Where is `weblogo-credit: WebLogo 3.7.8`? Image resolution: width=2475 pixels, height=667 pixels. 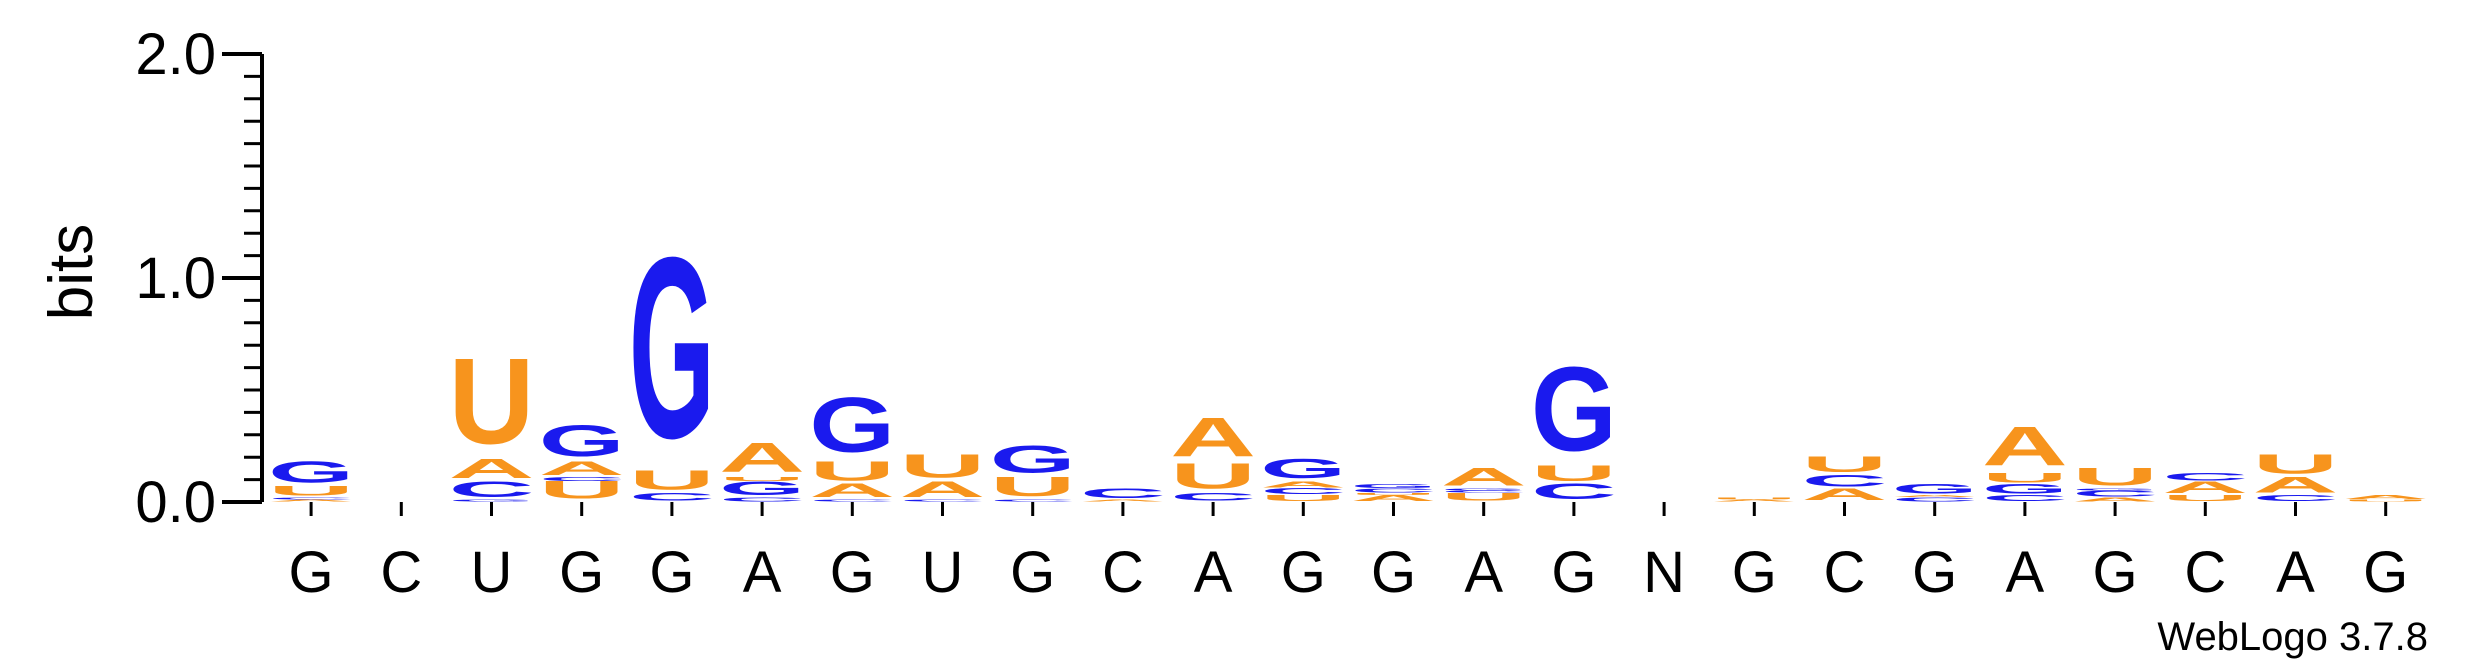
weblogo-credit: WebLogo 3.7.8 is located at coordinates (2292, 637).